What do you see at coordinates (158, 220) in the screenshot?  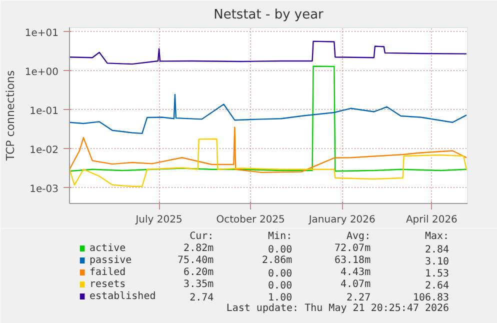 I see `x-tick-label: July 2025` at bounding box center [158, 220].